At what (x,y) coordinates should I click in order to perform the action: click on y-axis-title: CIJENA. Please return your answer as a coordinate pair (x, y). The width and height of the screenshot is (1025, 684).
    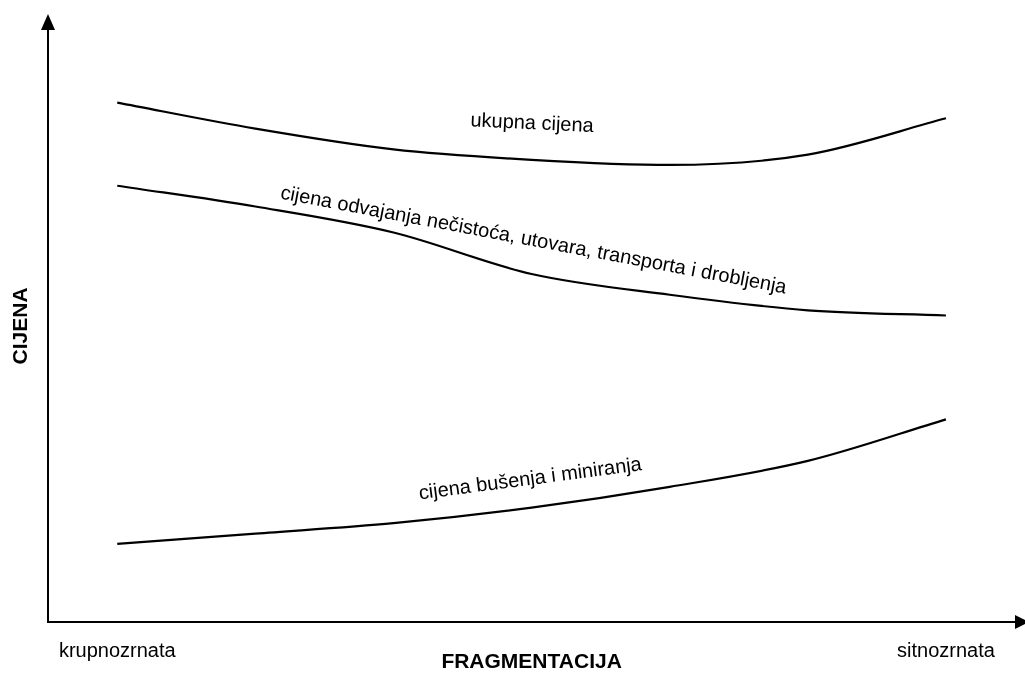
    Looking at the image, I should click on (20, 326).